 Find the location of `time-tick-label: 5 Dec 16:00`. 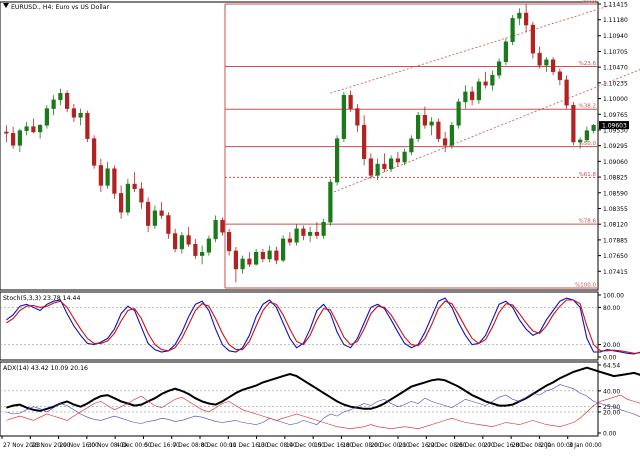

time-tick-label: 5 Dec 16:00 is located at coordinates (162, 446).